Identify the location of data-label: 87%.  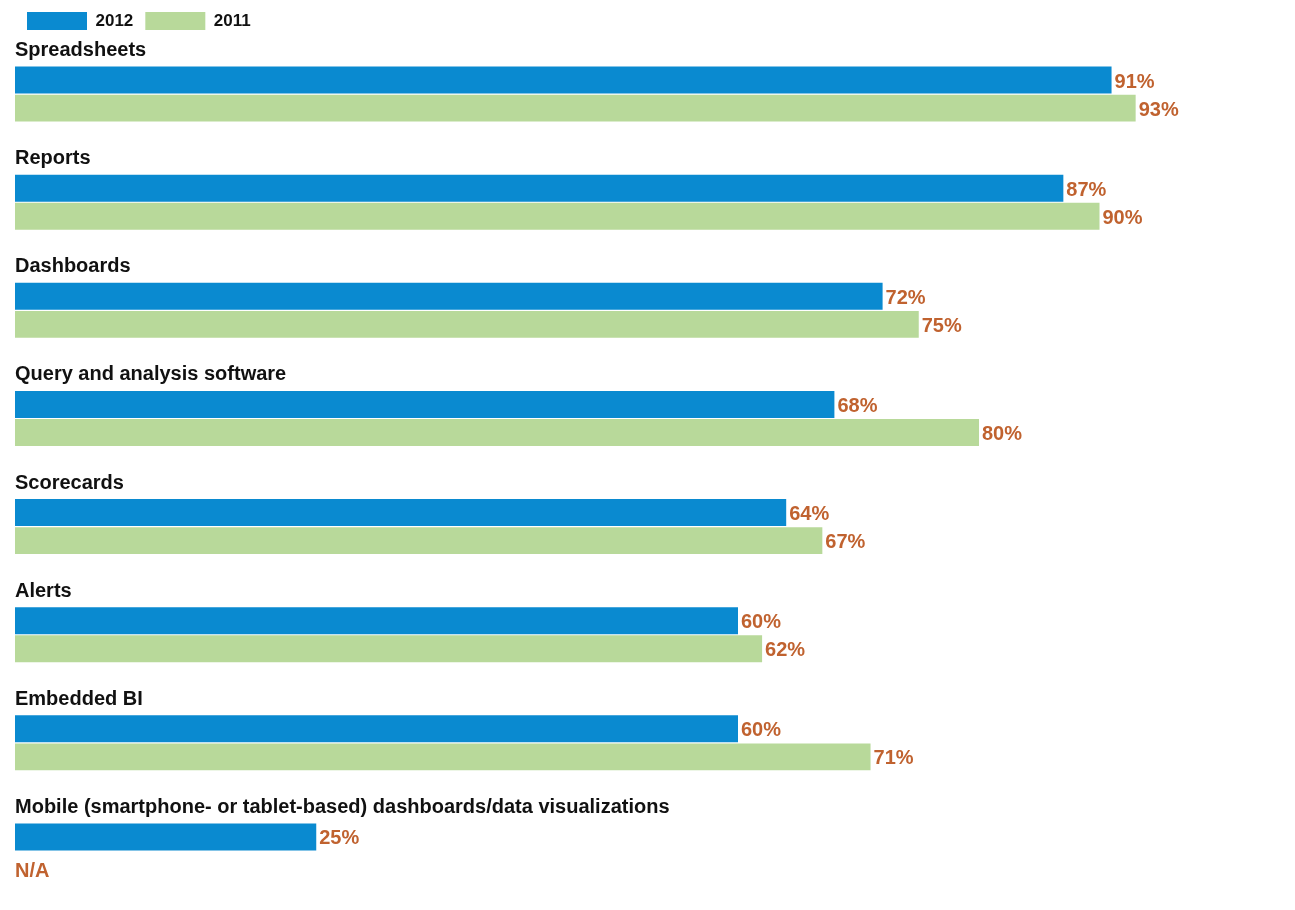
(1086, 188).